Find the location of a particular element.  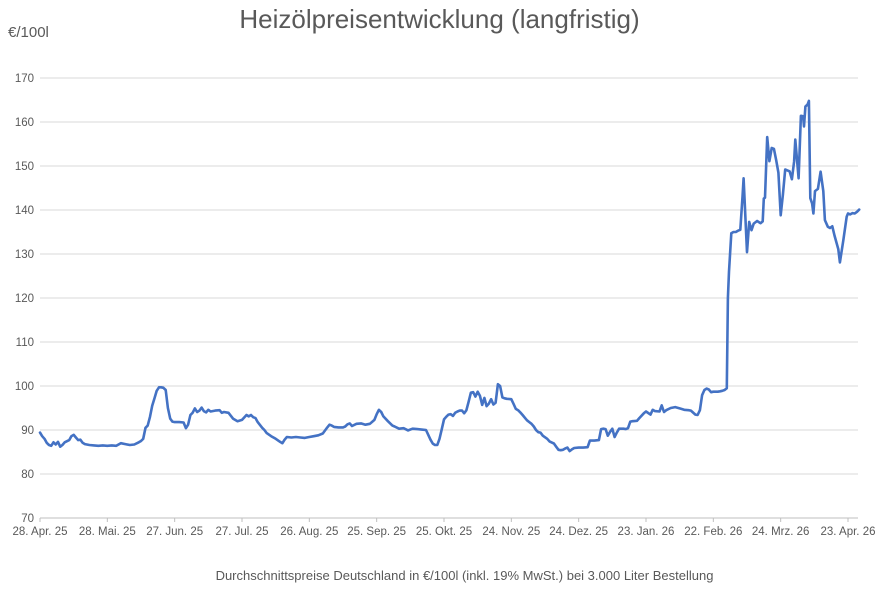

x-tick-label: 24. Dez. 25 is located at coordinates (578, 532).